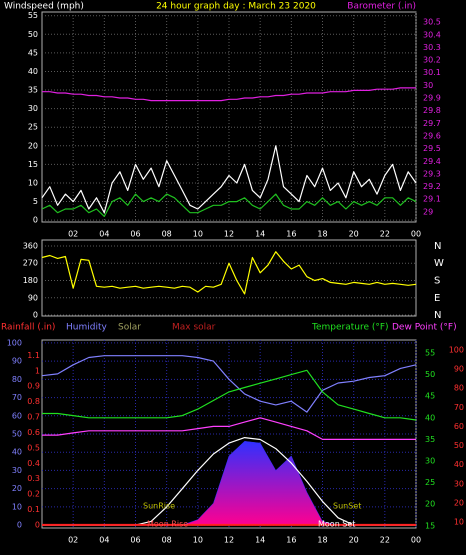  Describe the element at coordinates (432, 199) in the screenshot. I see `y-tick-label: 29.1` at that location.